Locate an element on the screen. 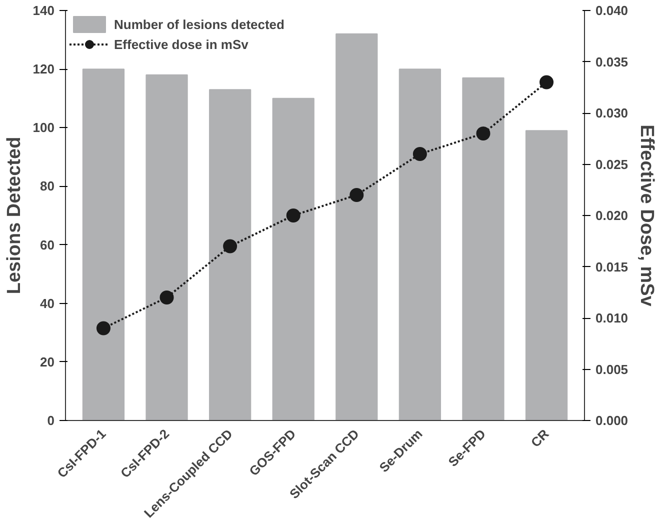 The image size is (664, 532). x-tick-label: CR is located at coordinates (540, 438).